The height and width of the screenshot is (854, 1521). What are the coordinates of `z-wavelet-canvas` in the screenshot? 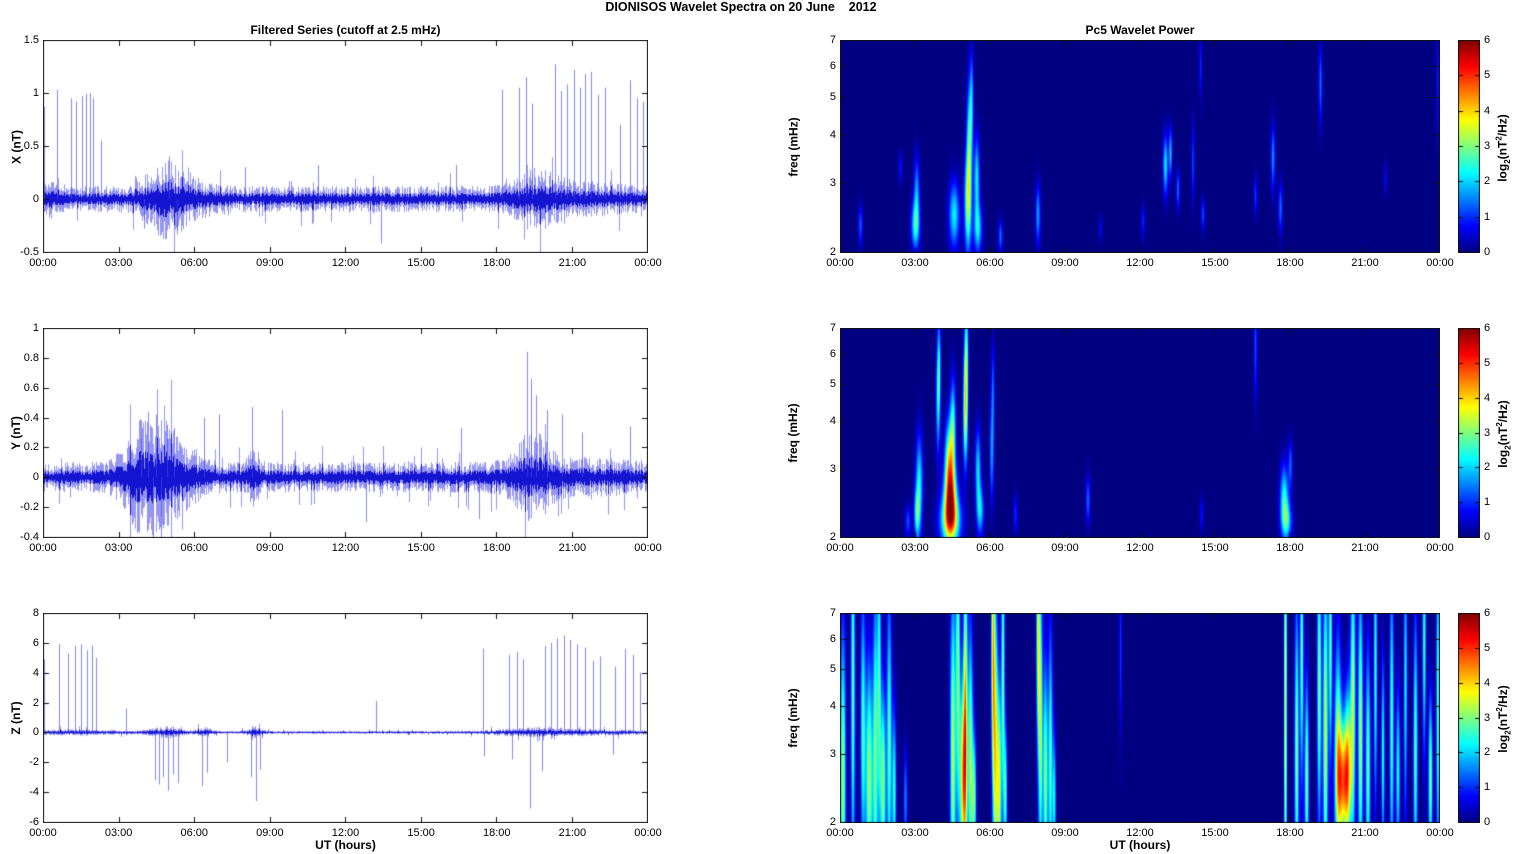 It's located at (1140, 718).